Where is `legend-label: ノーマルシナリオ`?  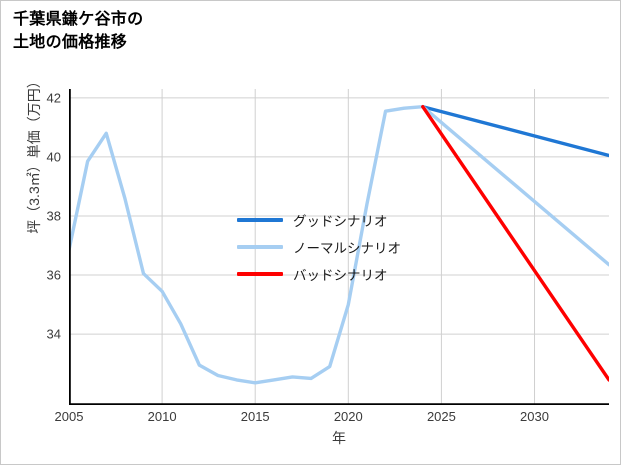 legend-label: ノーマルシナリオ is located at coordinates (347, 248).